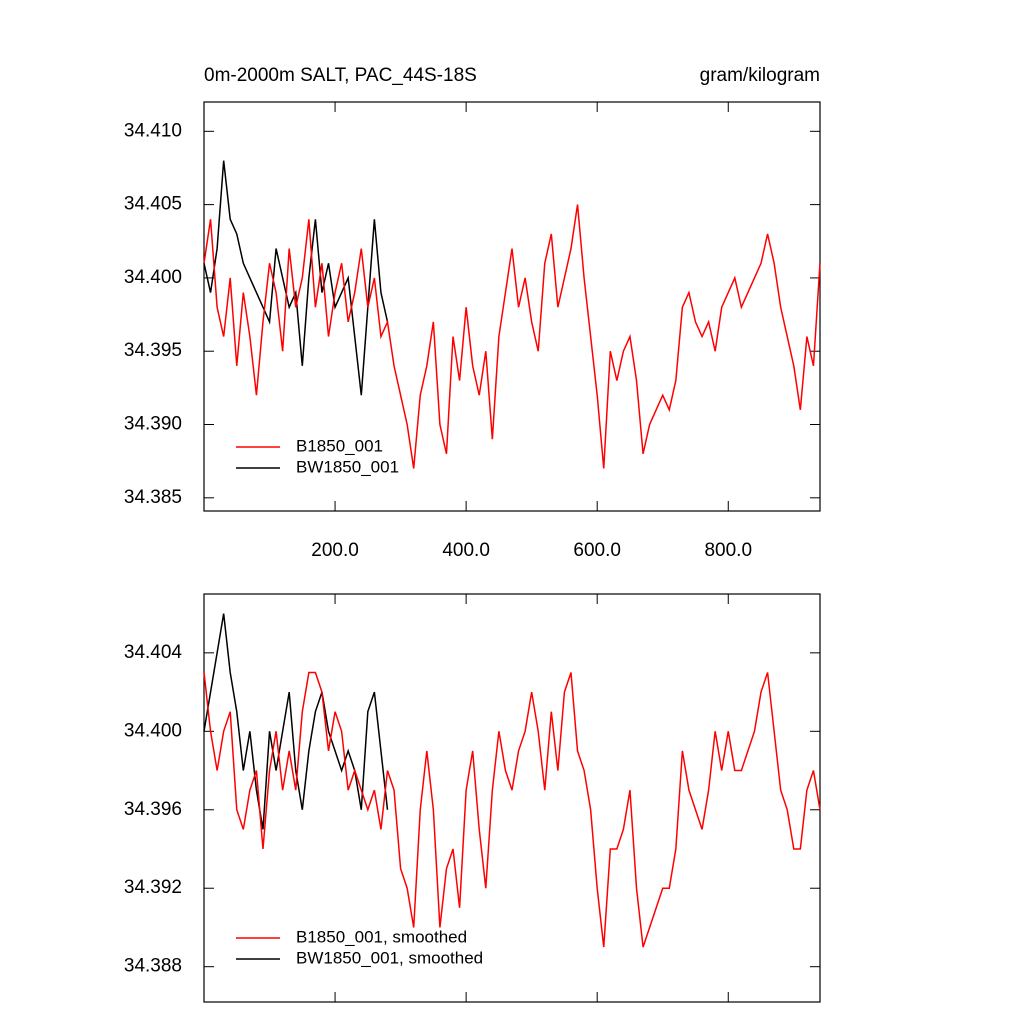 This screenshot has width=1024, height=1024. What do you see at coordinates (153, 966) in the screenshot?
I see `y-tick-label: 34.388` at bounding box center [153, 966].